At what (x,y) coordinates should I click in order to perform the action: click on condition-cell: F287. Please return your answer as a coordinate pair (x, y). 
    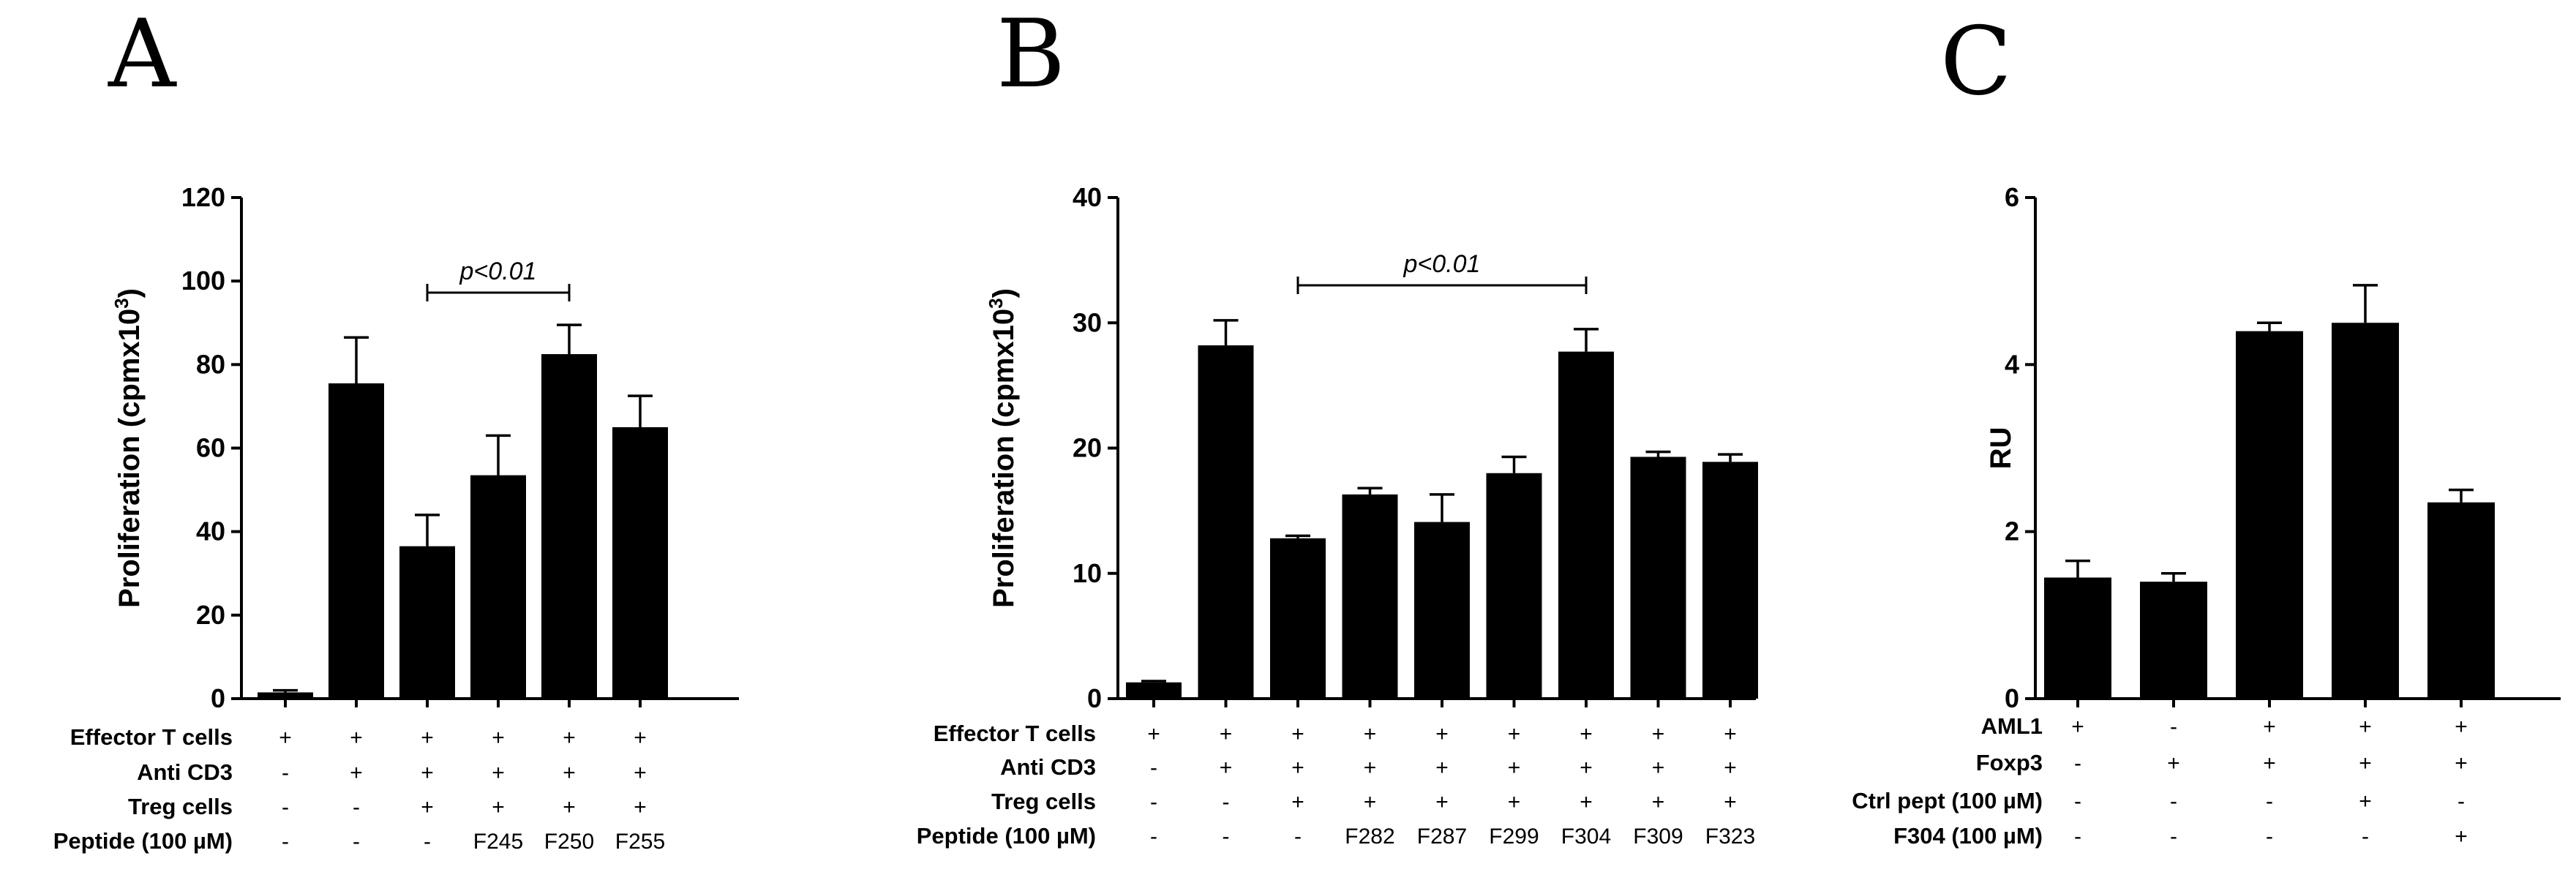
    Looking at the image, I should click on (1442, 836).